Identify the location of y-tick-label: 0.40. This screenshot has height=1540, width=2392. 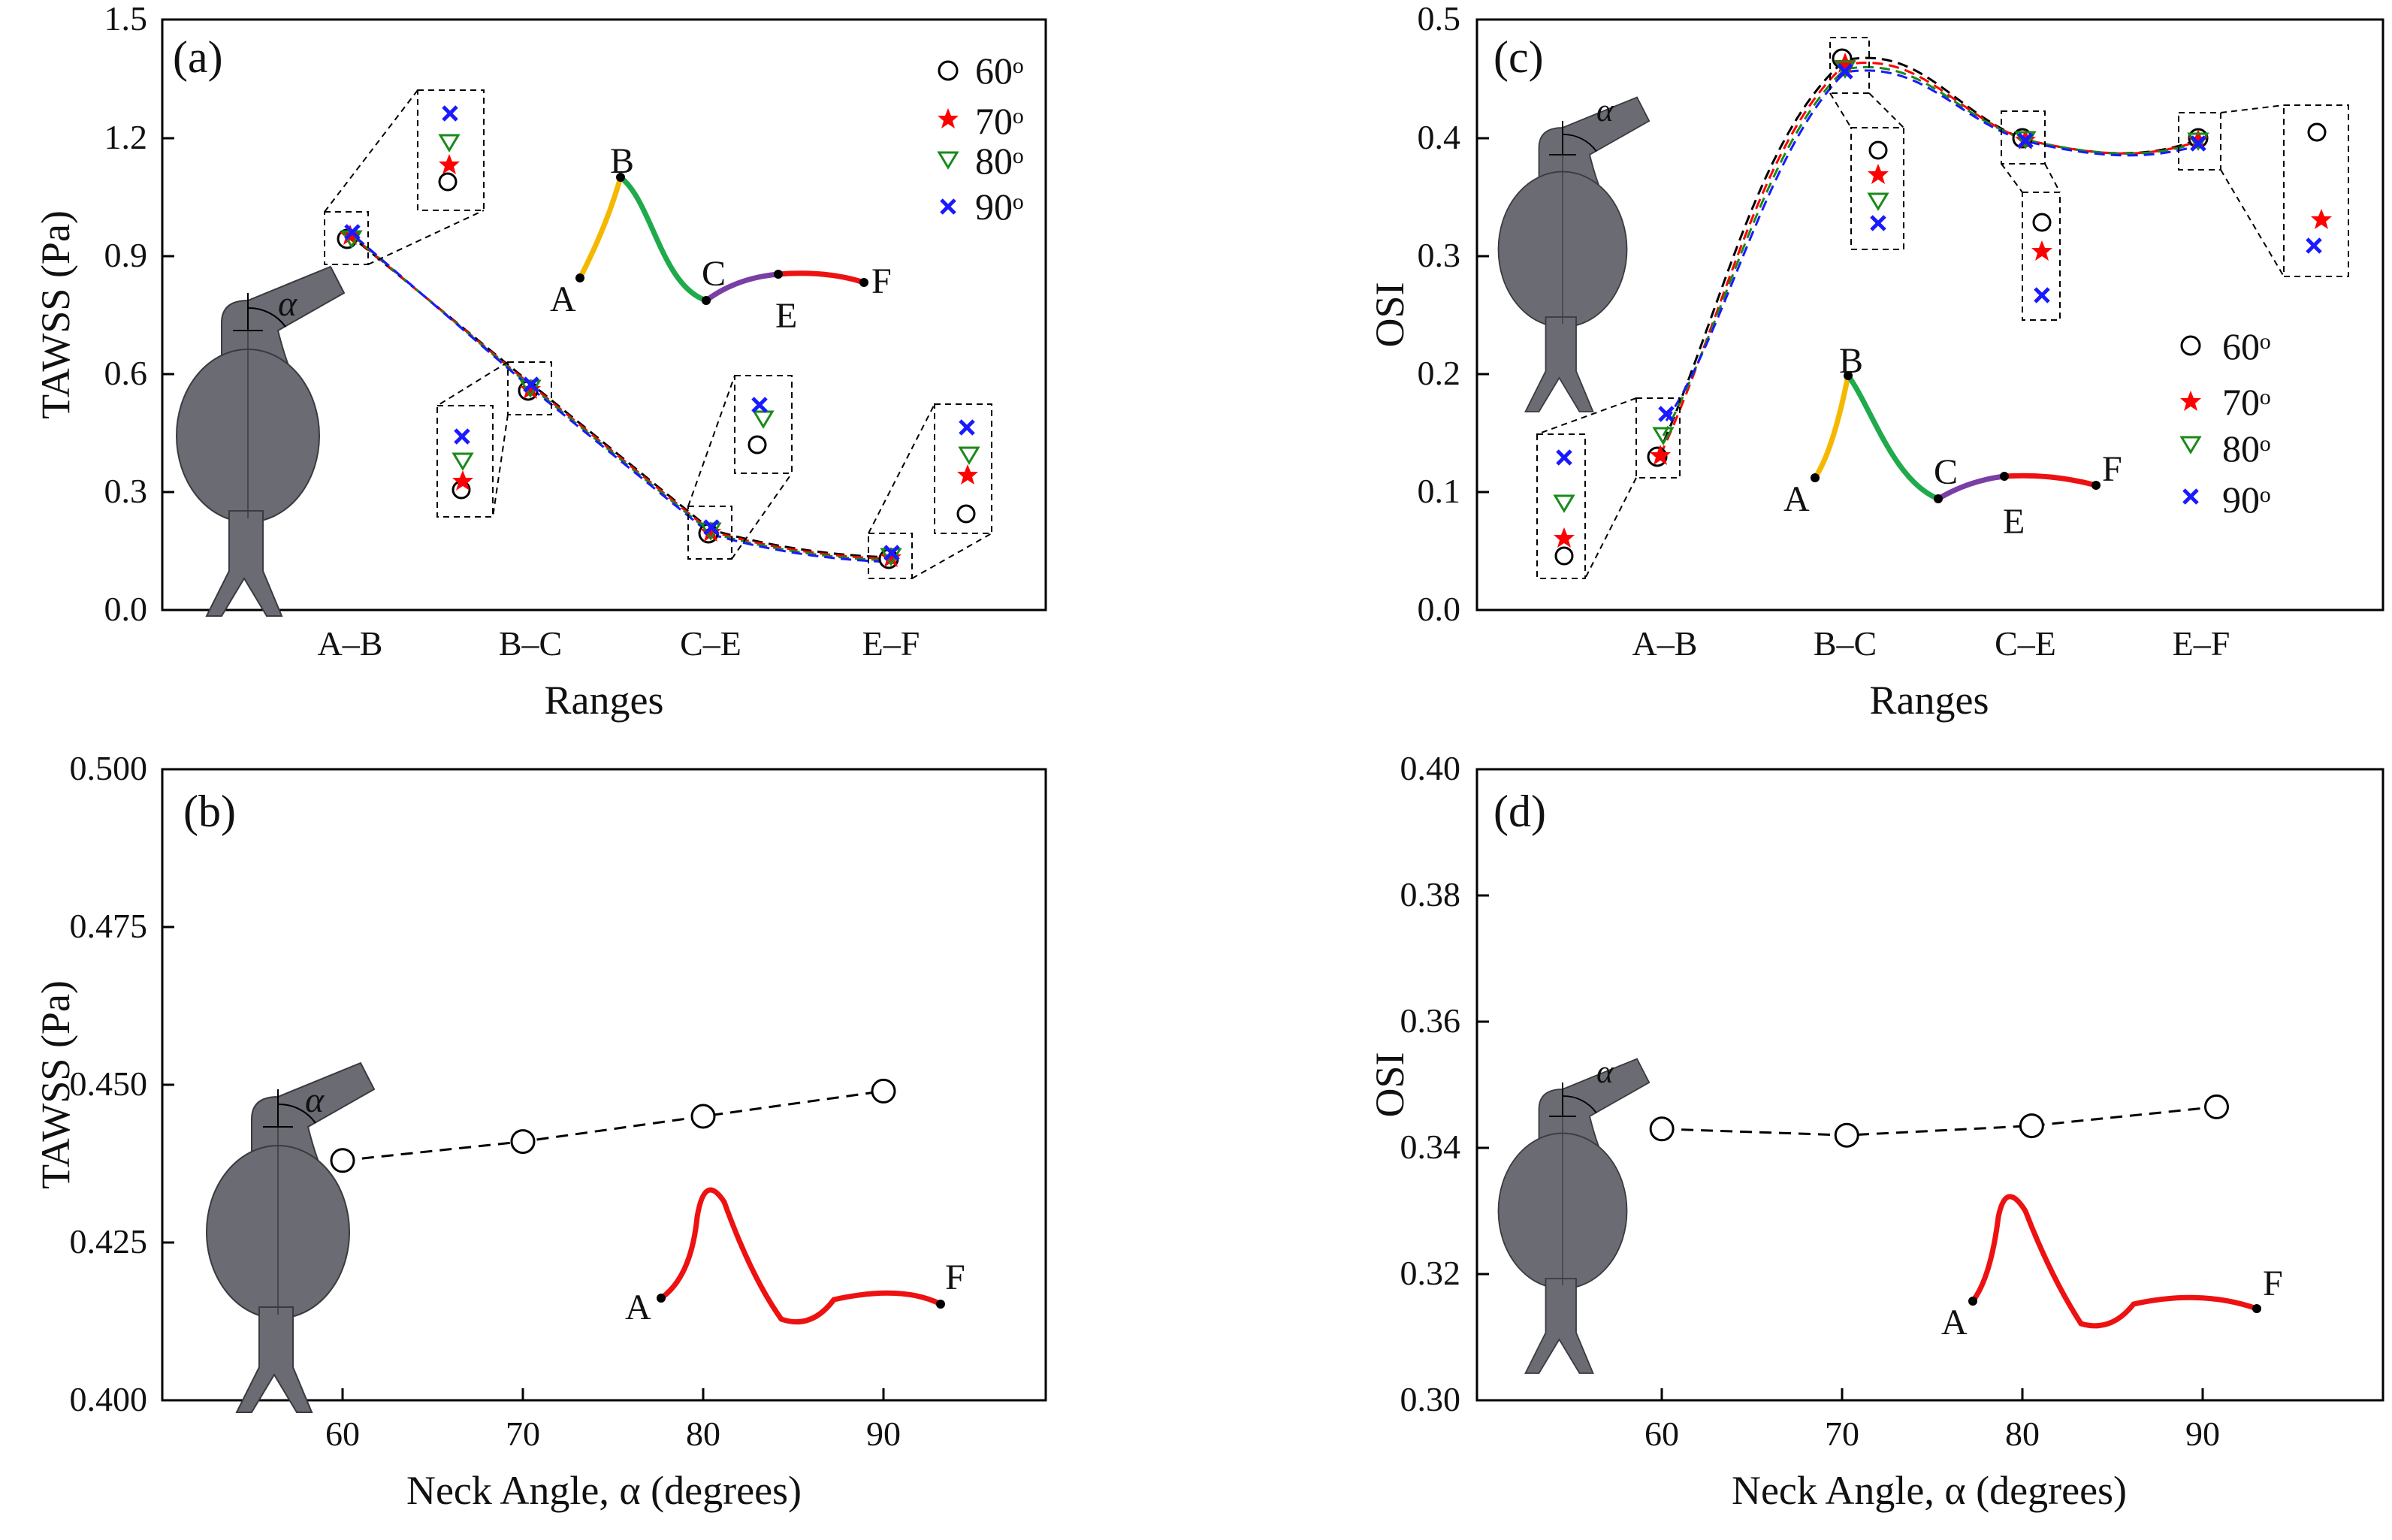
(1430, 768).